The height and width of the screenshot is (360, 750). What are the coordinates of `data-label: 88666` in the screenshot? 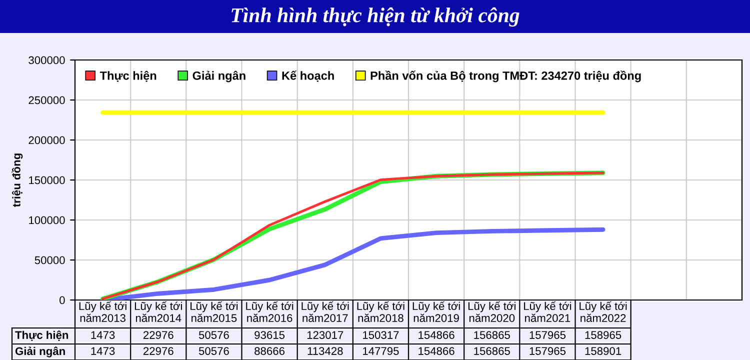 It's located at (269, 351).